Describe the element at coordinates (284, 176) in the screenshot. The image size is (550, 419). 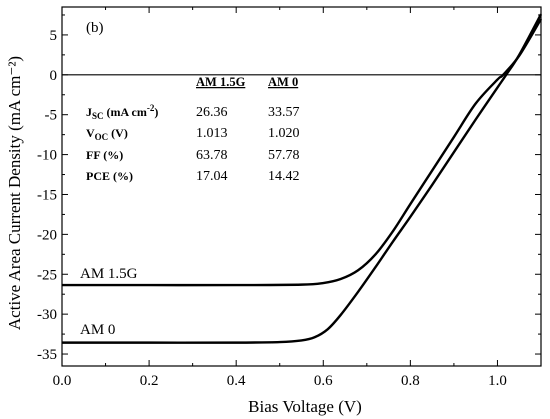
I see `table-value-pce-am0: 14.42` at that location.